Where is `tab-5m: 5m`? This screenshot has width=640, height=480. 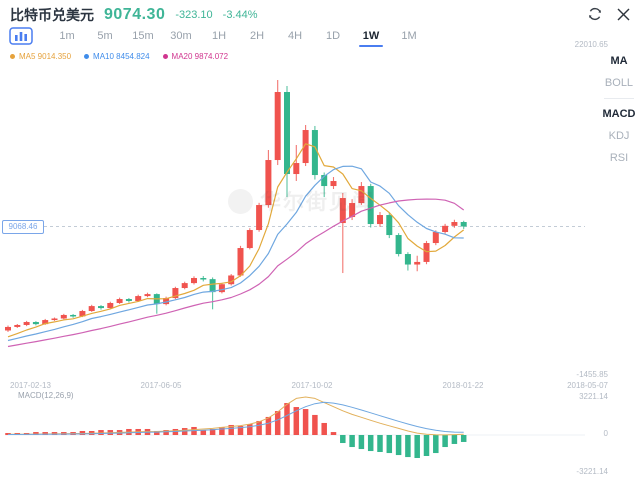
tab-5m: 5m is located at coordinates (105, 36).